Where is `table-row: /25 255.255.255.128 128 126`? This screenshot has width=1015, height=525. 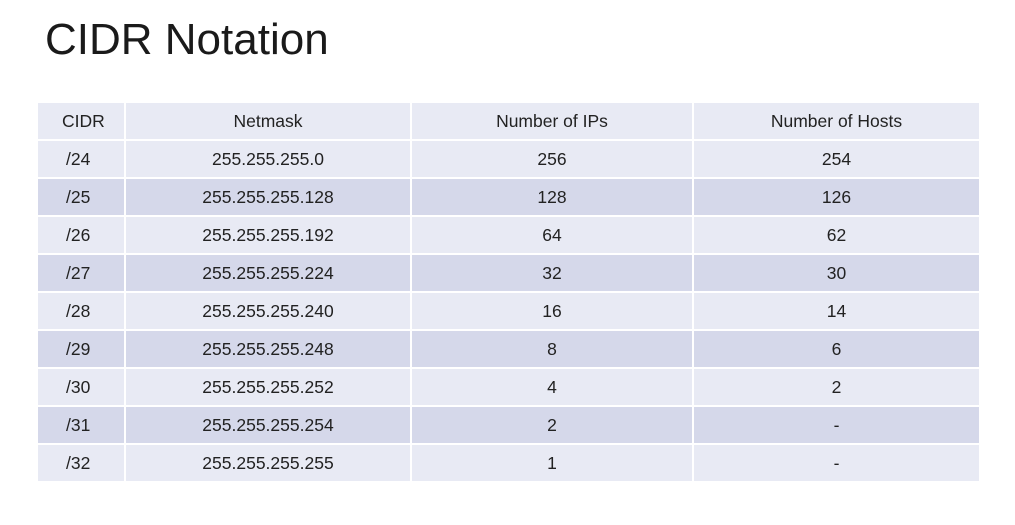 table-row: /25 255.255.255.128 128 126 is located at coordinates (508, 197).